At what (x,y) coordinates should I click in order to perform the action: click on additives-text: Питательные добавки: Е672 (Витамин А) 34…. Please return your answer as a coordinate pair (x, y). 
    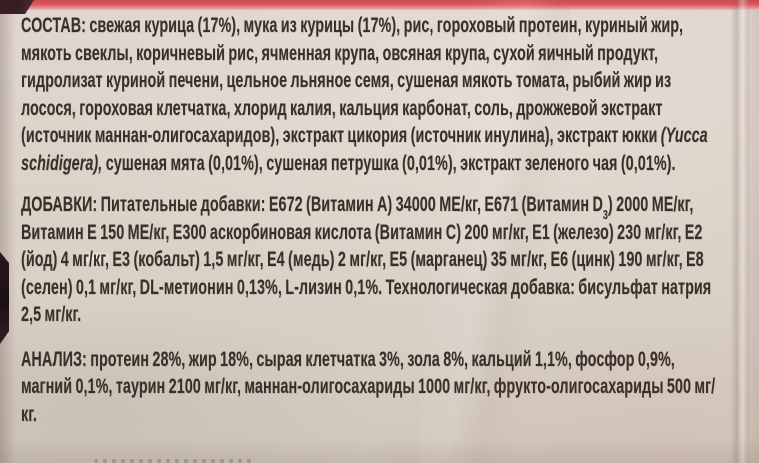
    Looking at the image, I should click on (350, 204).